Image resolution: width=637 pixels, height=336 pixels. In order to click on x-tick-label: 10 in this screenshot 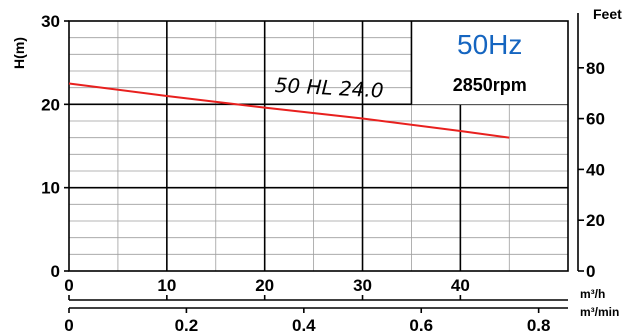, I will do `click(166, 285)`.